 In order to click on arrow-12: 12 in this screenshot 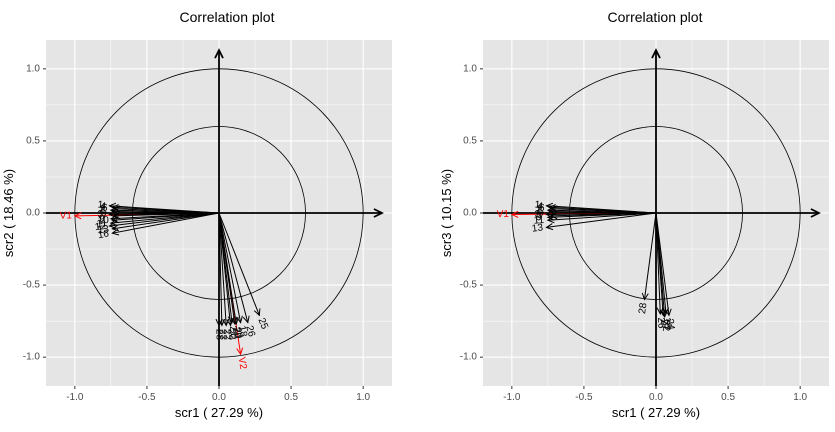, I will do `click(157, 222)`.